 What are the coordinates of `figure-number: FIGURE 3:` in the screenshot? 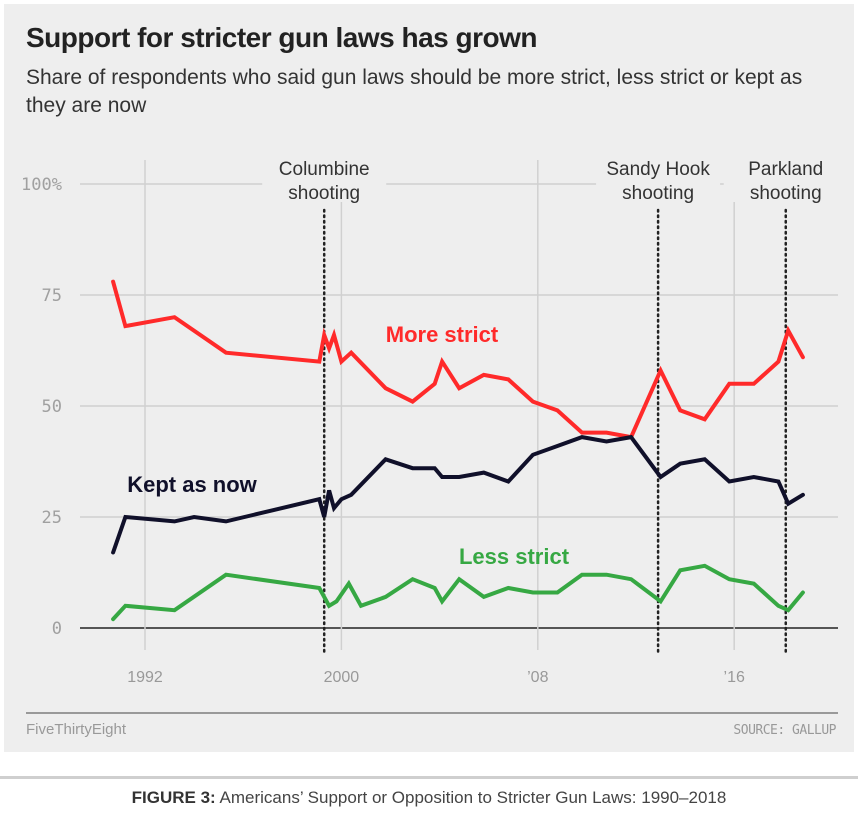 It's located at (173, 797).